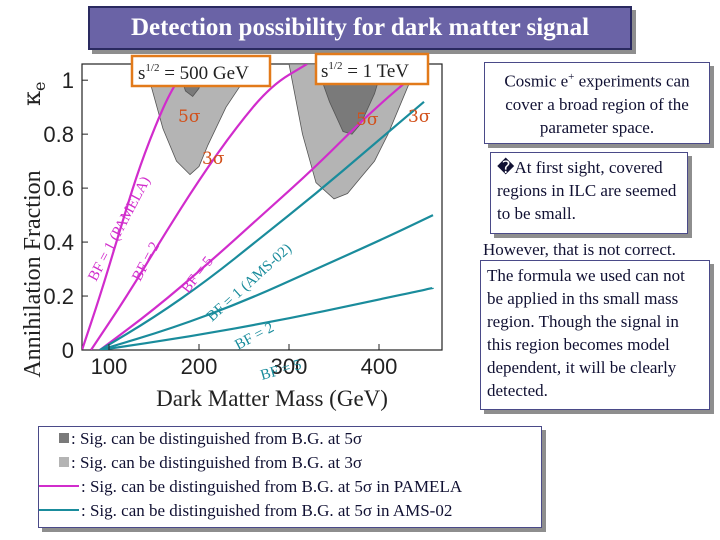  I want to click on y-tick-label-4: 0.8, so click(58, 134).